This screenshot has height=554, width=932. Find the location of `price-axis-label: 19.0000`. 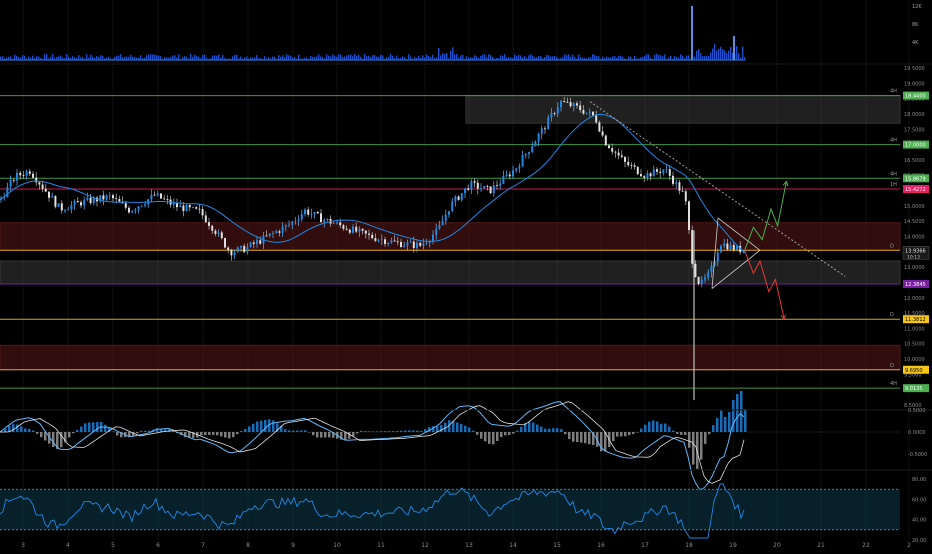

price-axis-label: 19.0000 is located at coordinates (914, 84).